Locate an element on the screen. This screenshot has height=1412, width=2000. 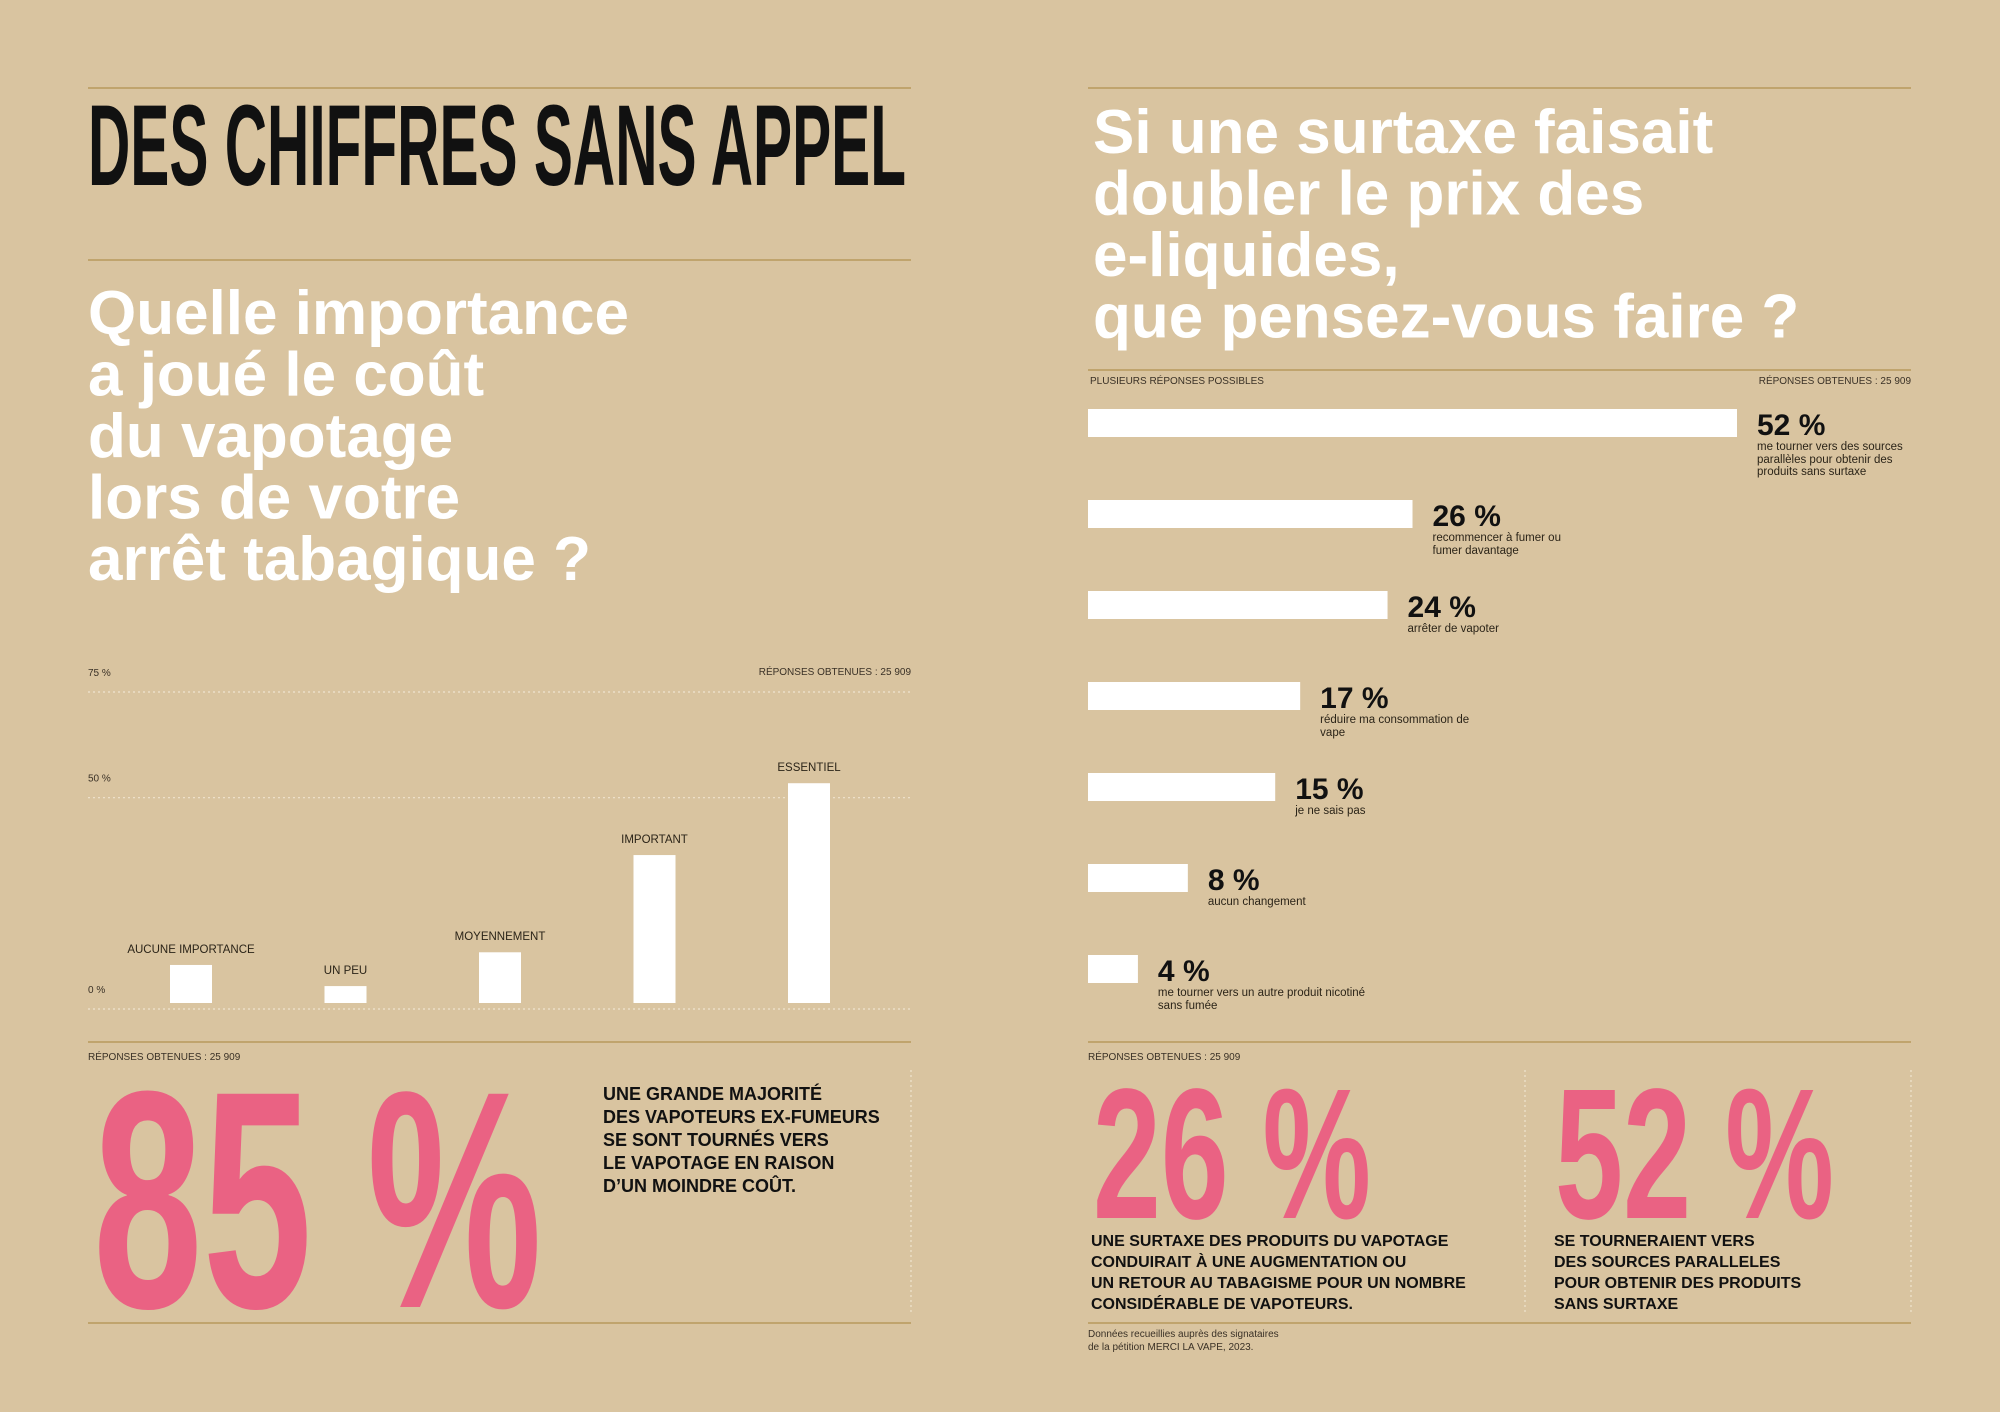
x-tick-label-box: ESSENTIEL is located at coordinates (809, 767).